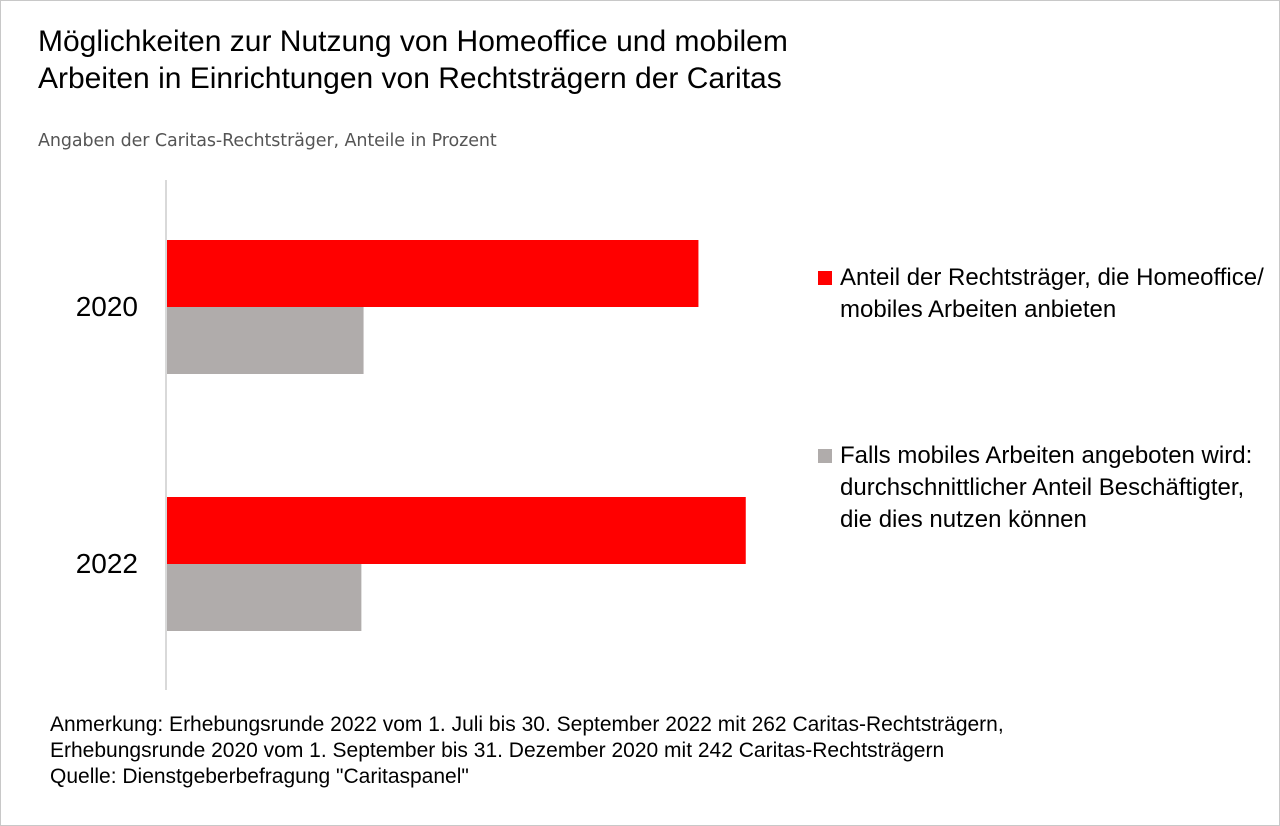 The height and width of the screenshot is (826, 1280). I want to click on category-label-2020: 2020, so click(107, 306).